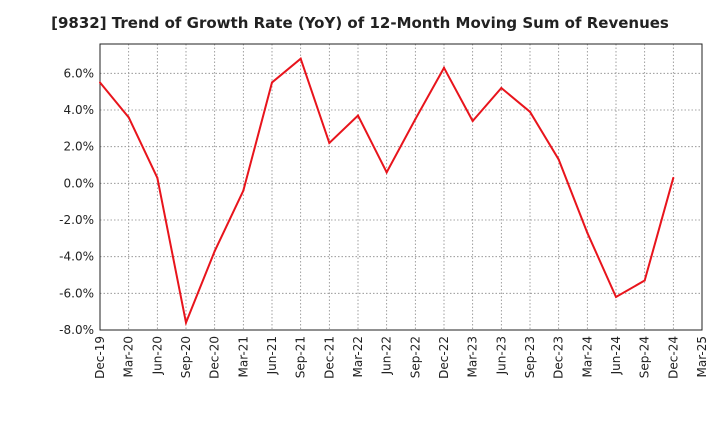 The height and width of the screenshot is (440, 720). What do you see at coordinates (76, 330) in the screenshot?
I see `y-tick-label: -8.0%` at bounding box center [76, 330].